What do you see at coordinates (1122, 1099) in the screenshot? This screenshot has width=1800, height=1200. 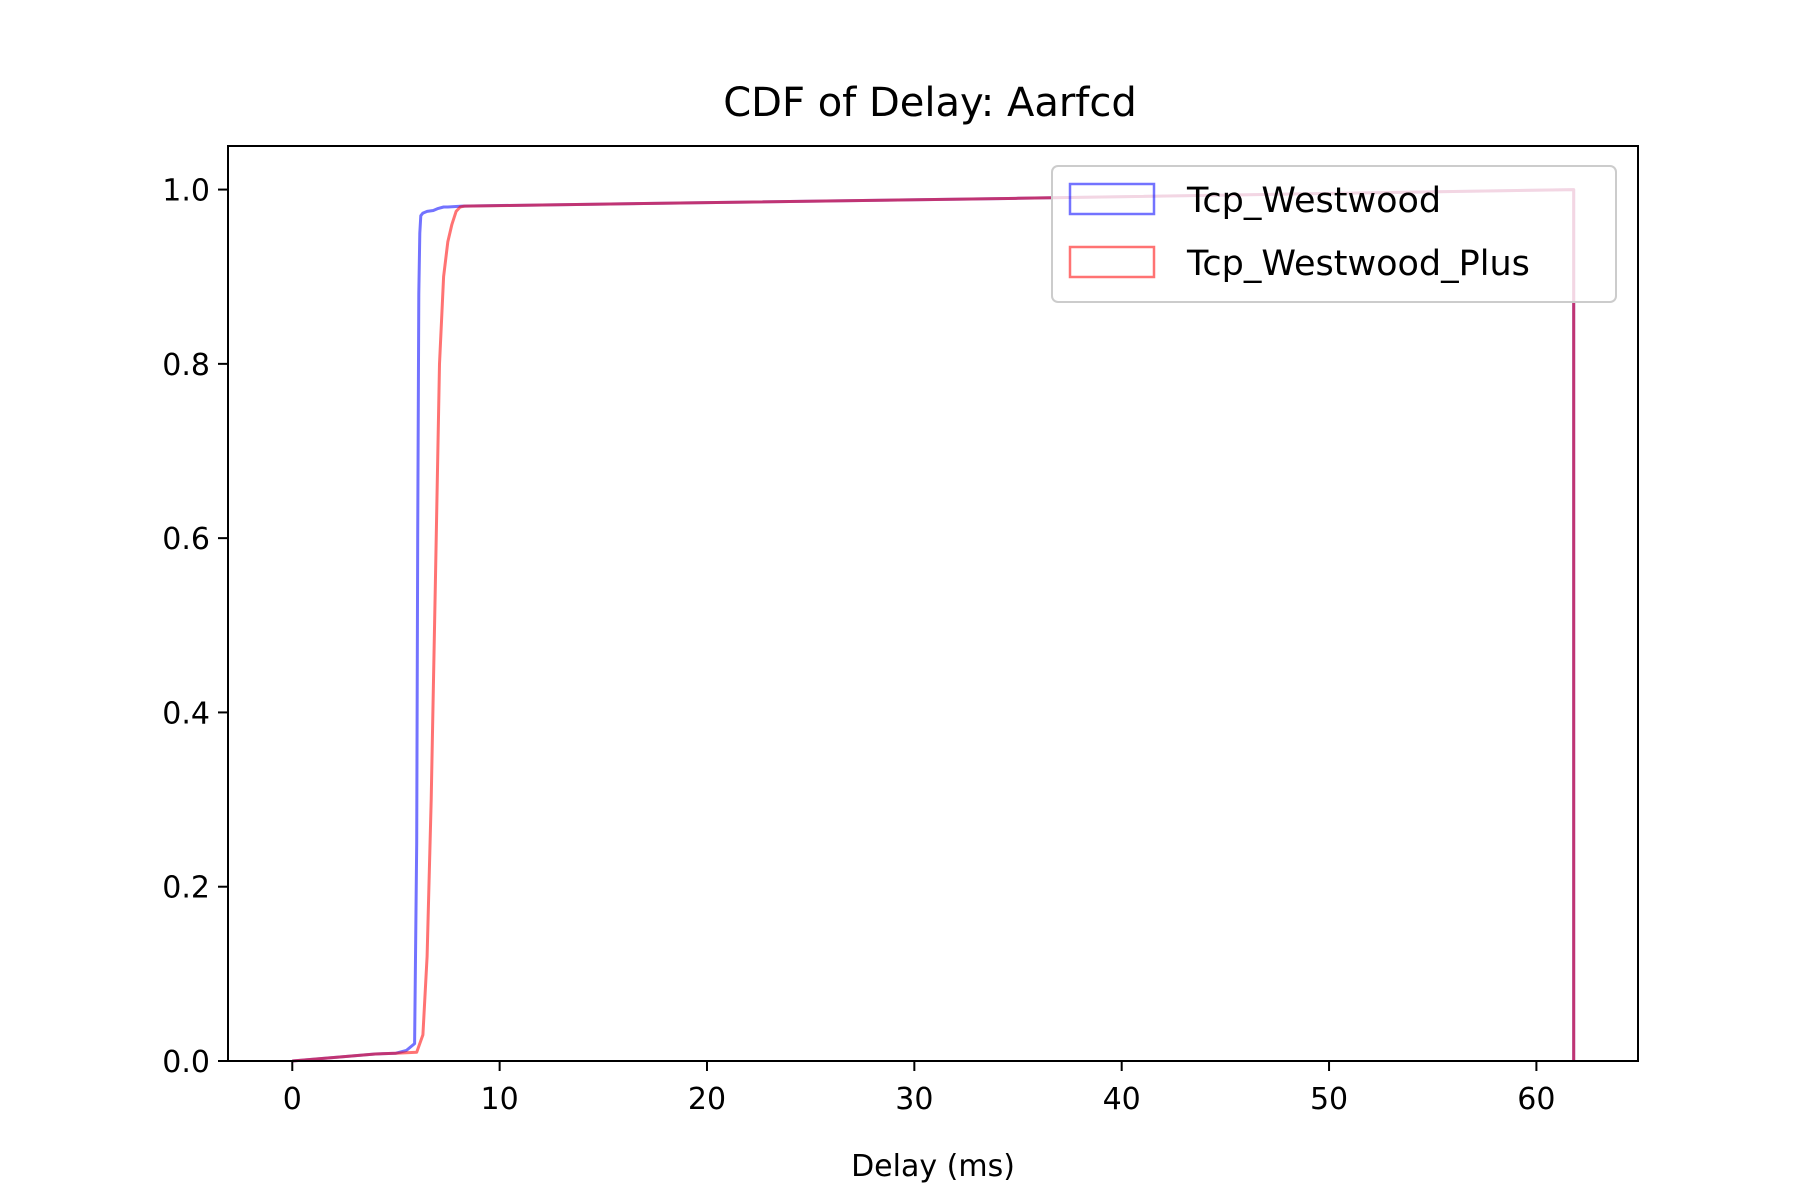 I see `x-tick-label: 40` at bounding box center [1122, 1099].